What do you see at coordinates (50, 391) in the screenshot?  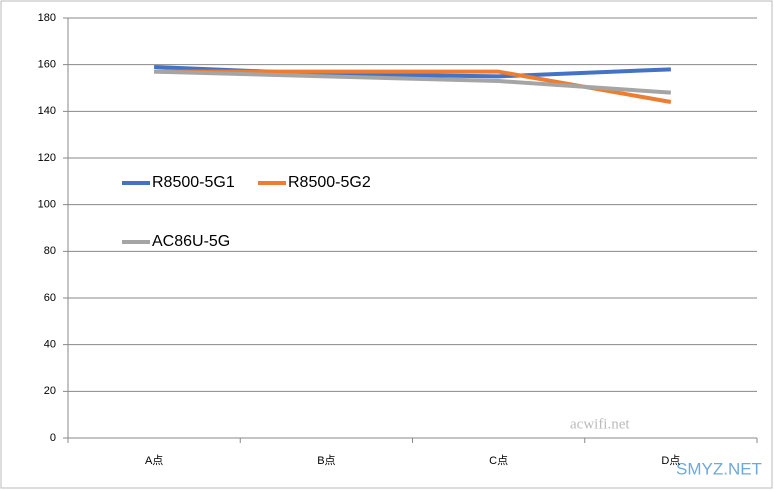 I see `y-tick-label: 20` at bounding box center [50, 391].